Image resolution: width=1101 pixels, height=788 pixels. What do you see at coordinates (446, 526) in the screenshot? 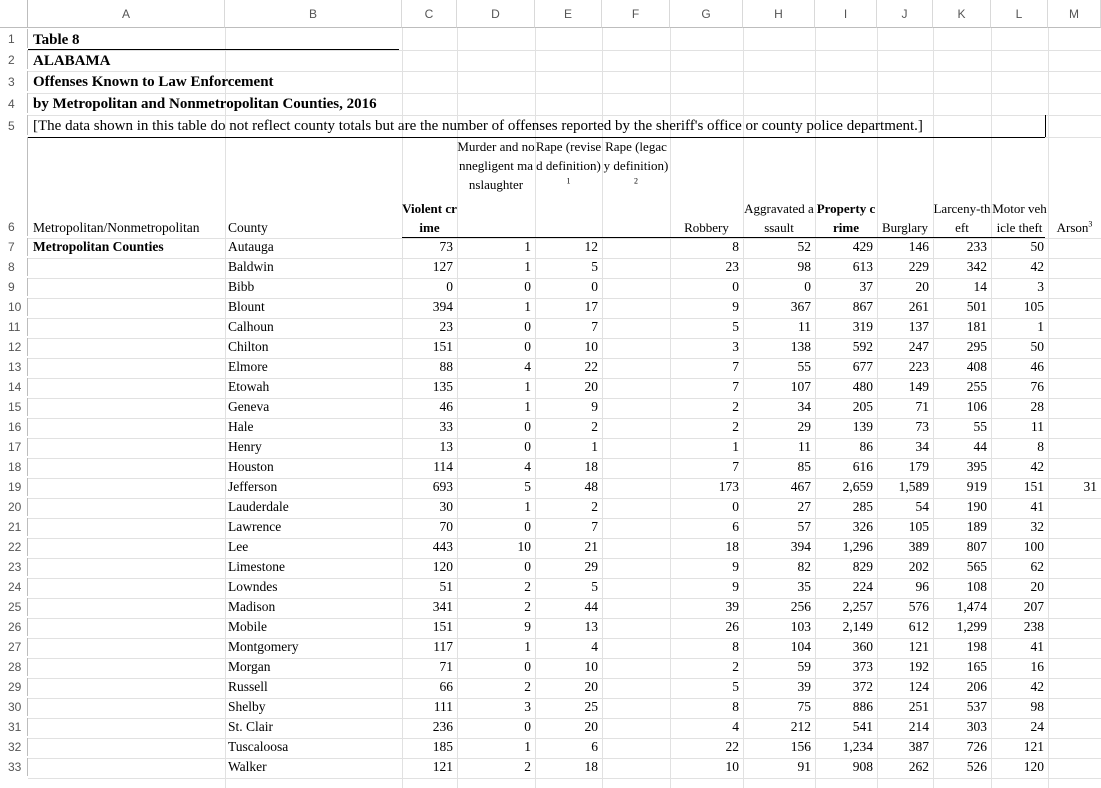
I see `cell-violent: 70` at bounding box center [446, 526].